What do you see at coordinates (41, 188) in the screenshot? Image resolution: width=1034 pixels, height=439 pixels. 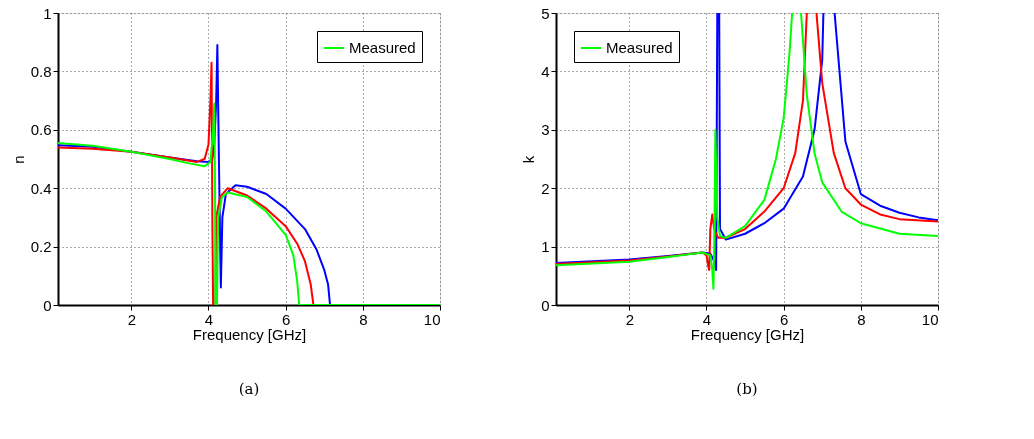 I see `y-tick-label: 0.4` at bounding box center [41, 188].